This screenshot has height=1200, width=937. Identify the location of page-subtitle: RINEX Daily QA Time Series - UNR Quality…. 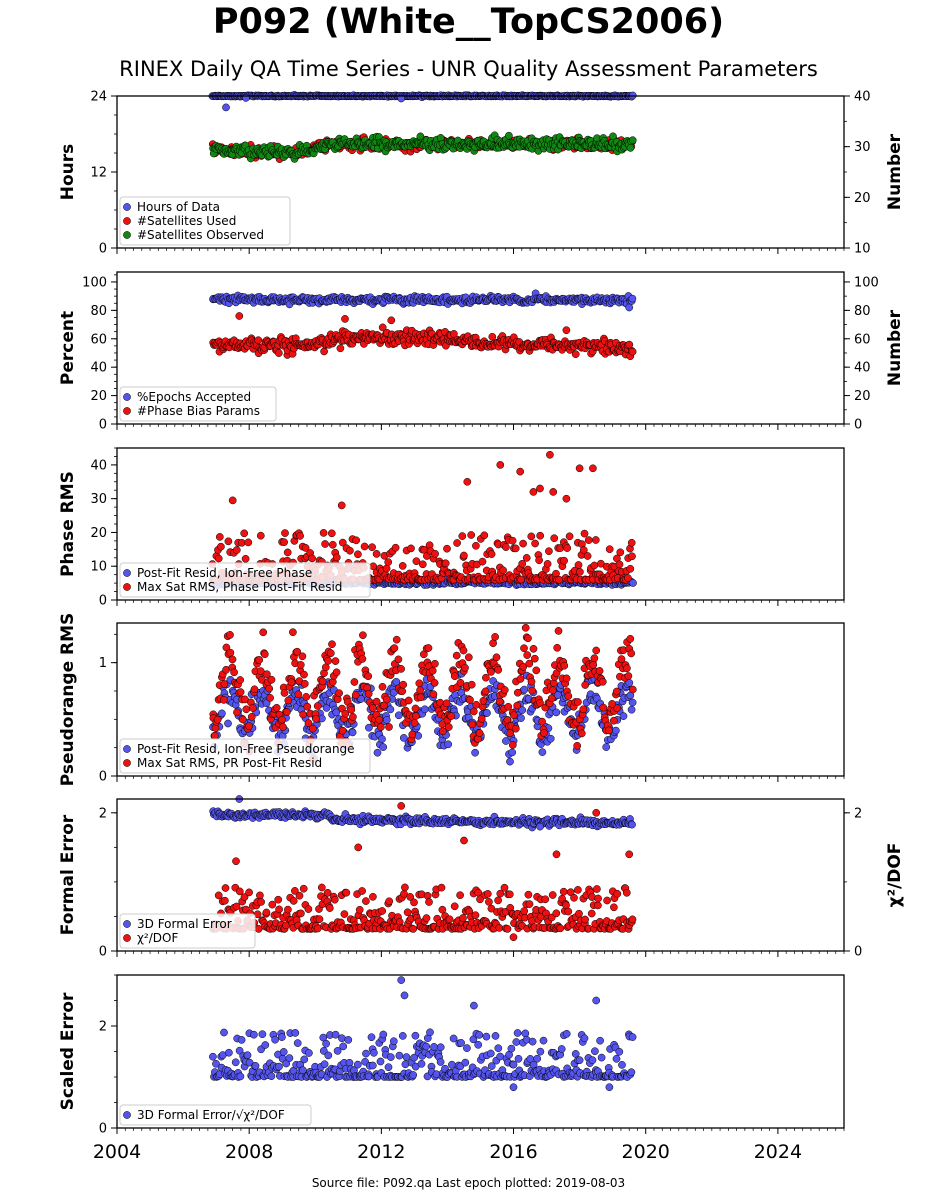
(468, 69).